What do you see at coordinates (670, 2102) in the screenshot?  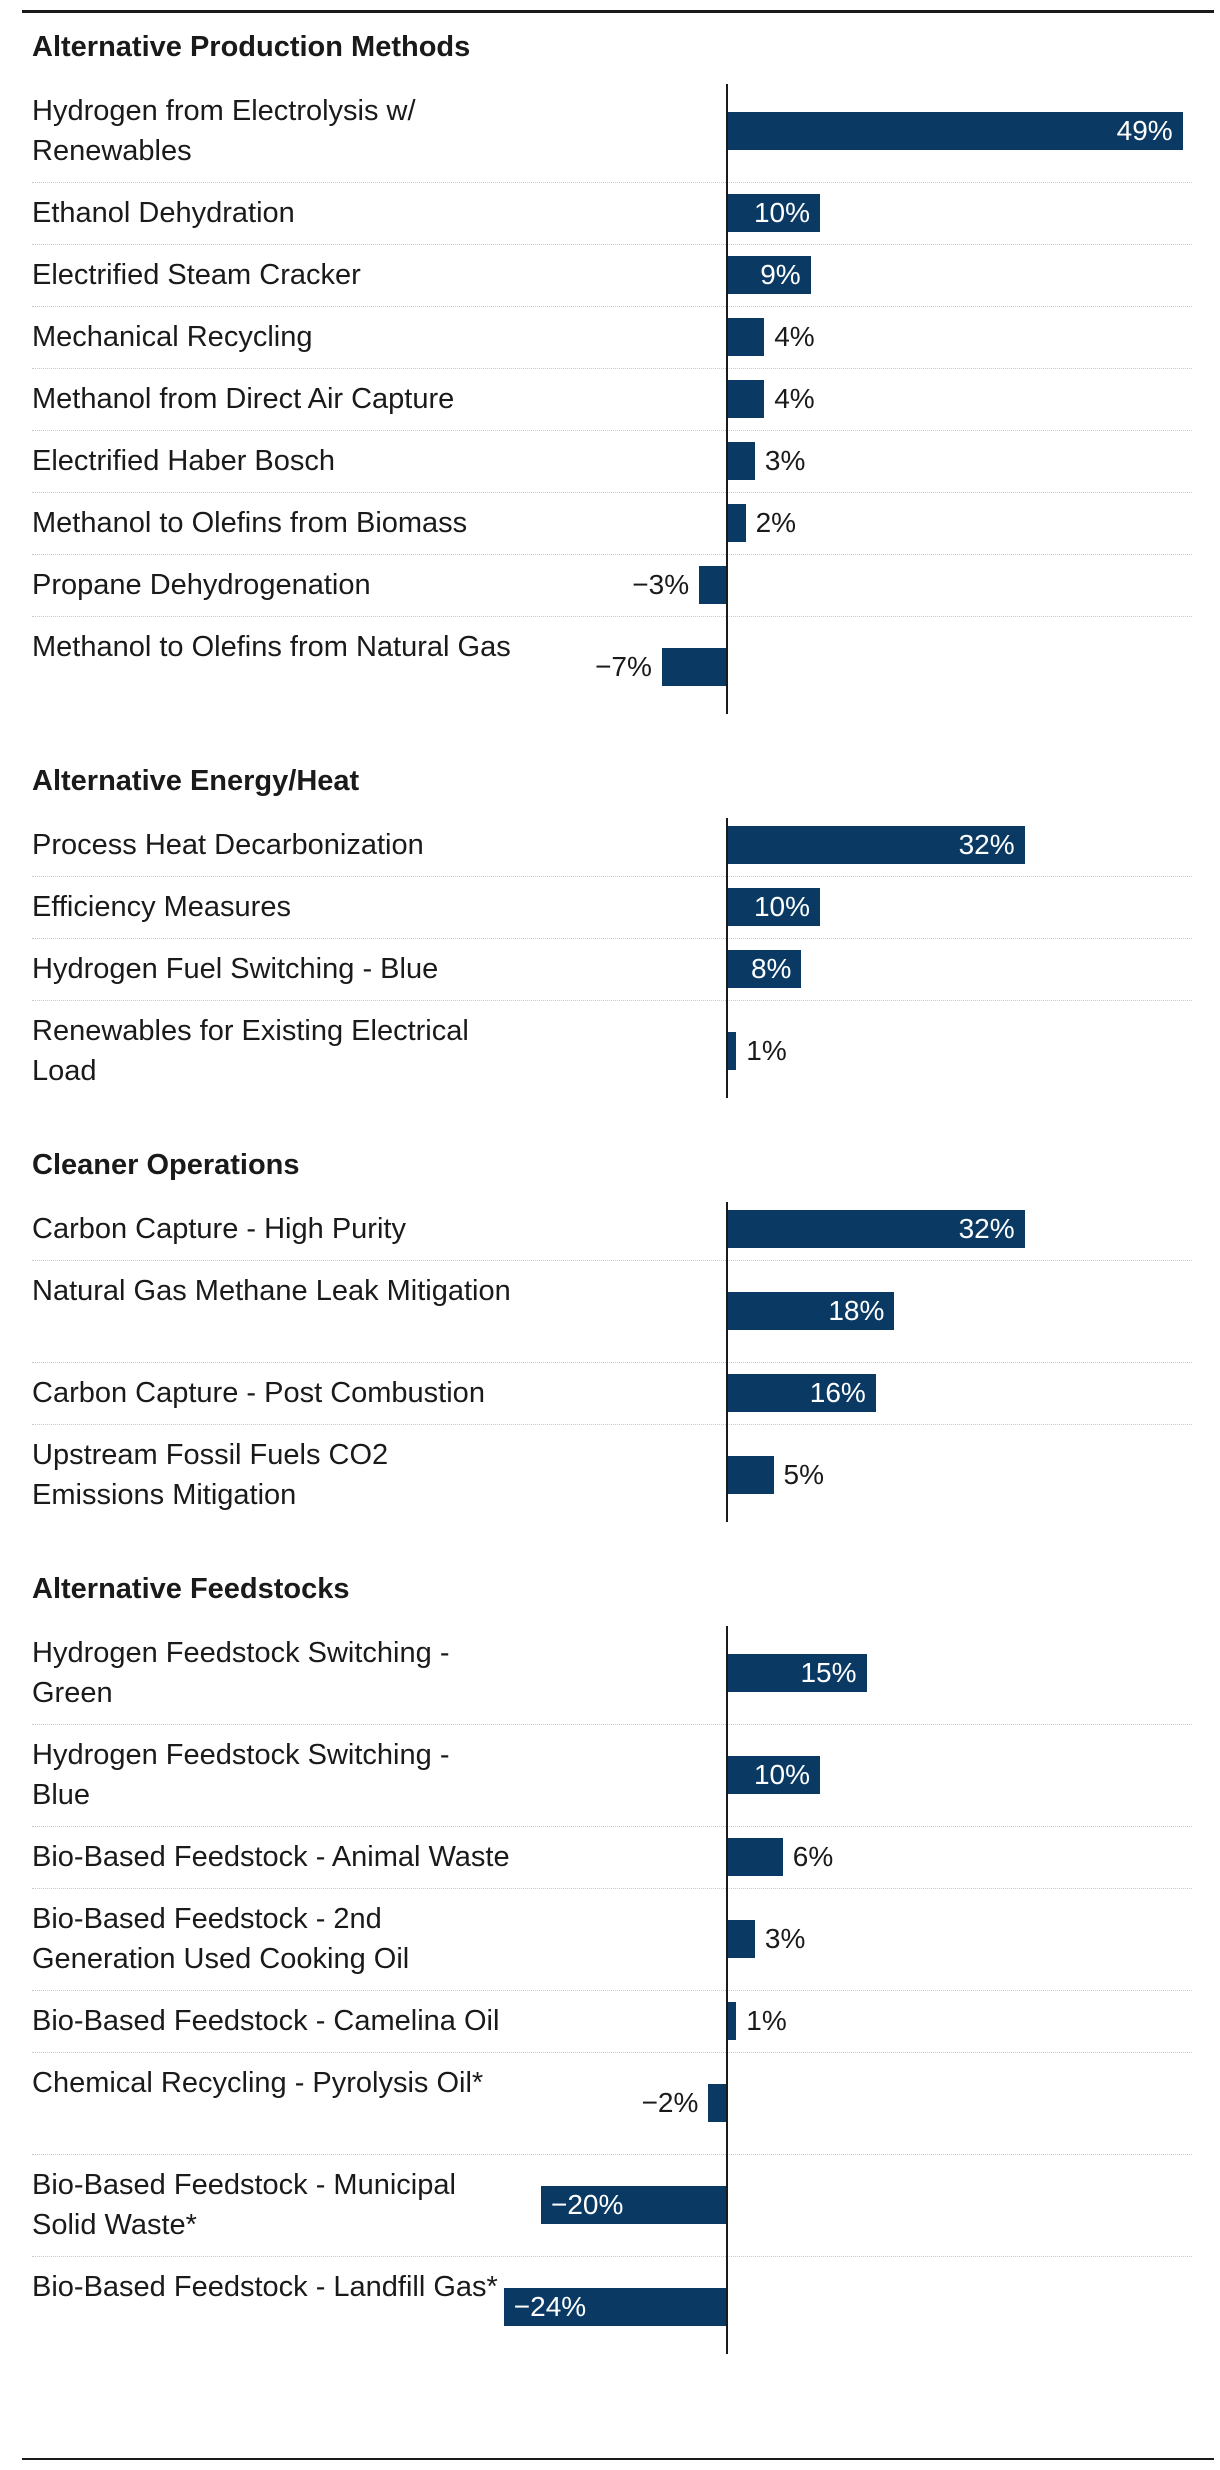 I see `value-label: −2%` at bounding box center [670, 2102].